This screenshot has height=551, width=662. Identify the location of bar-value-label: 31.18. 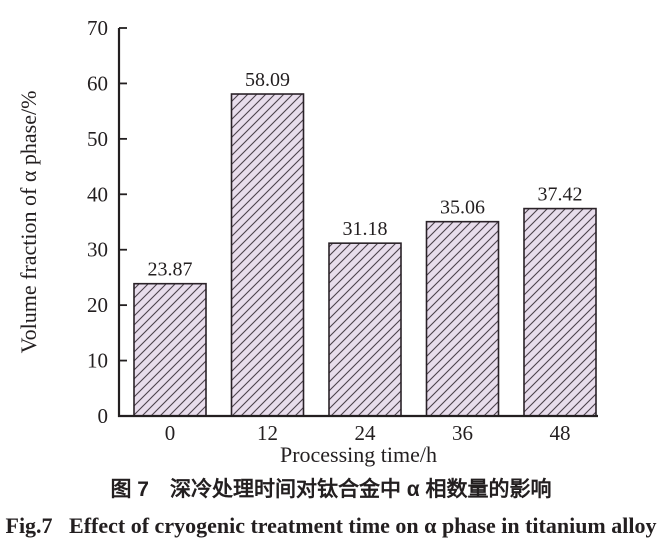
(365, 229).